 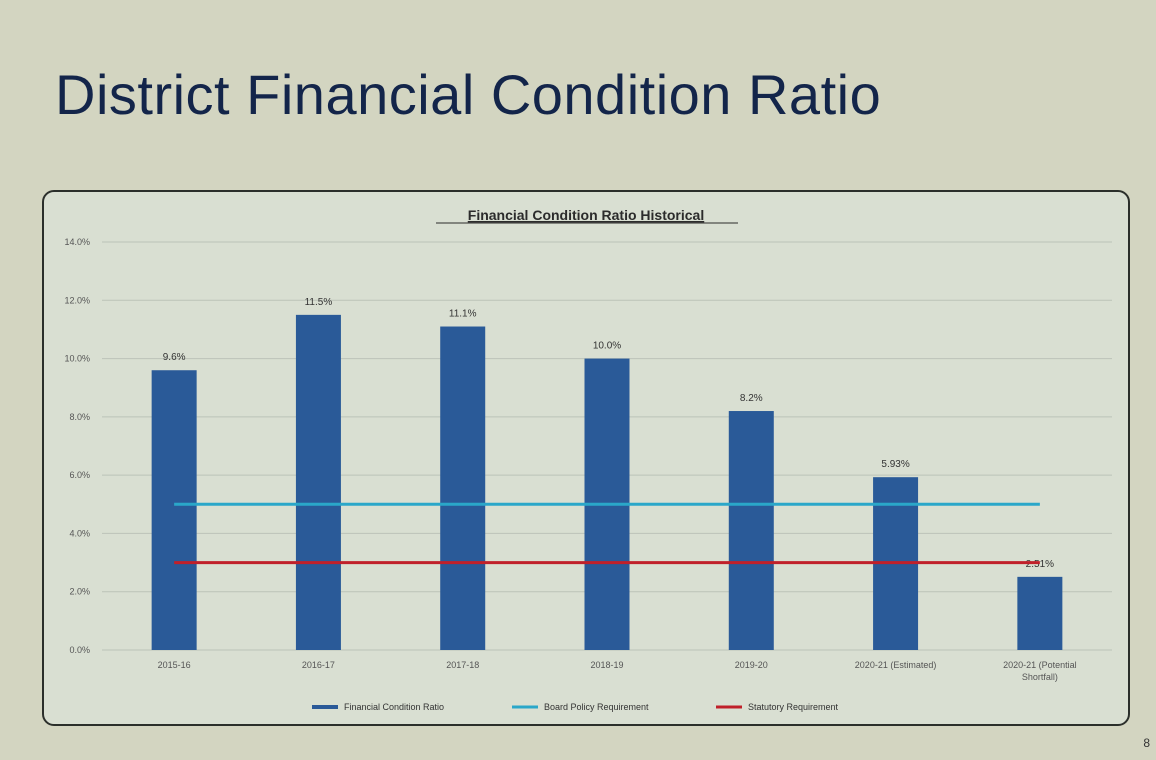 What do you see at coordinates (462, 665) in the screenshot?
I see `x-tick-label: 2017-18` at bounding box center [462, 665].